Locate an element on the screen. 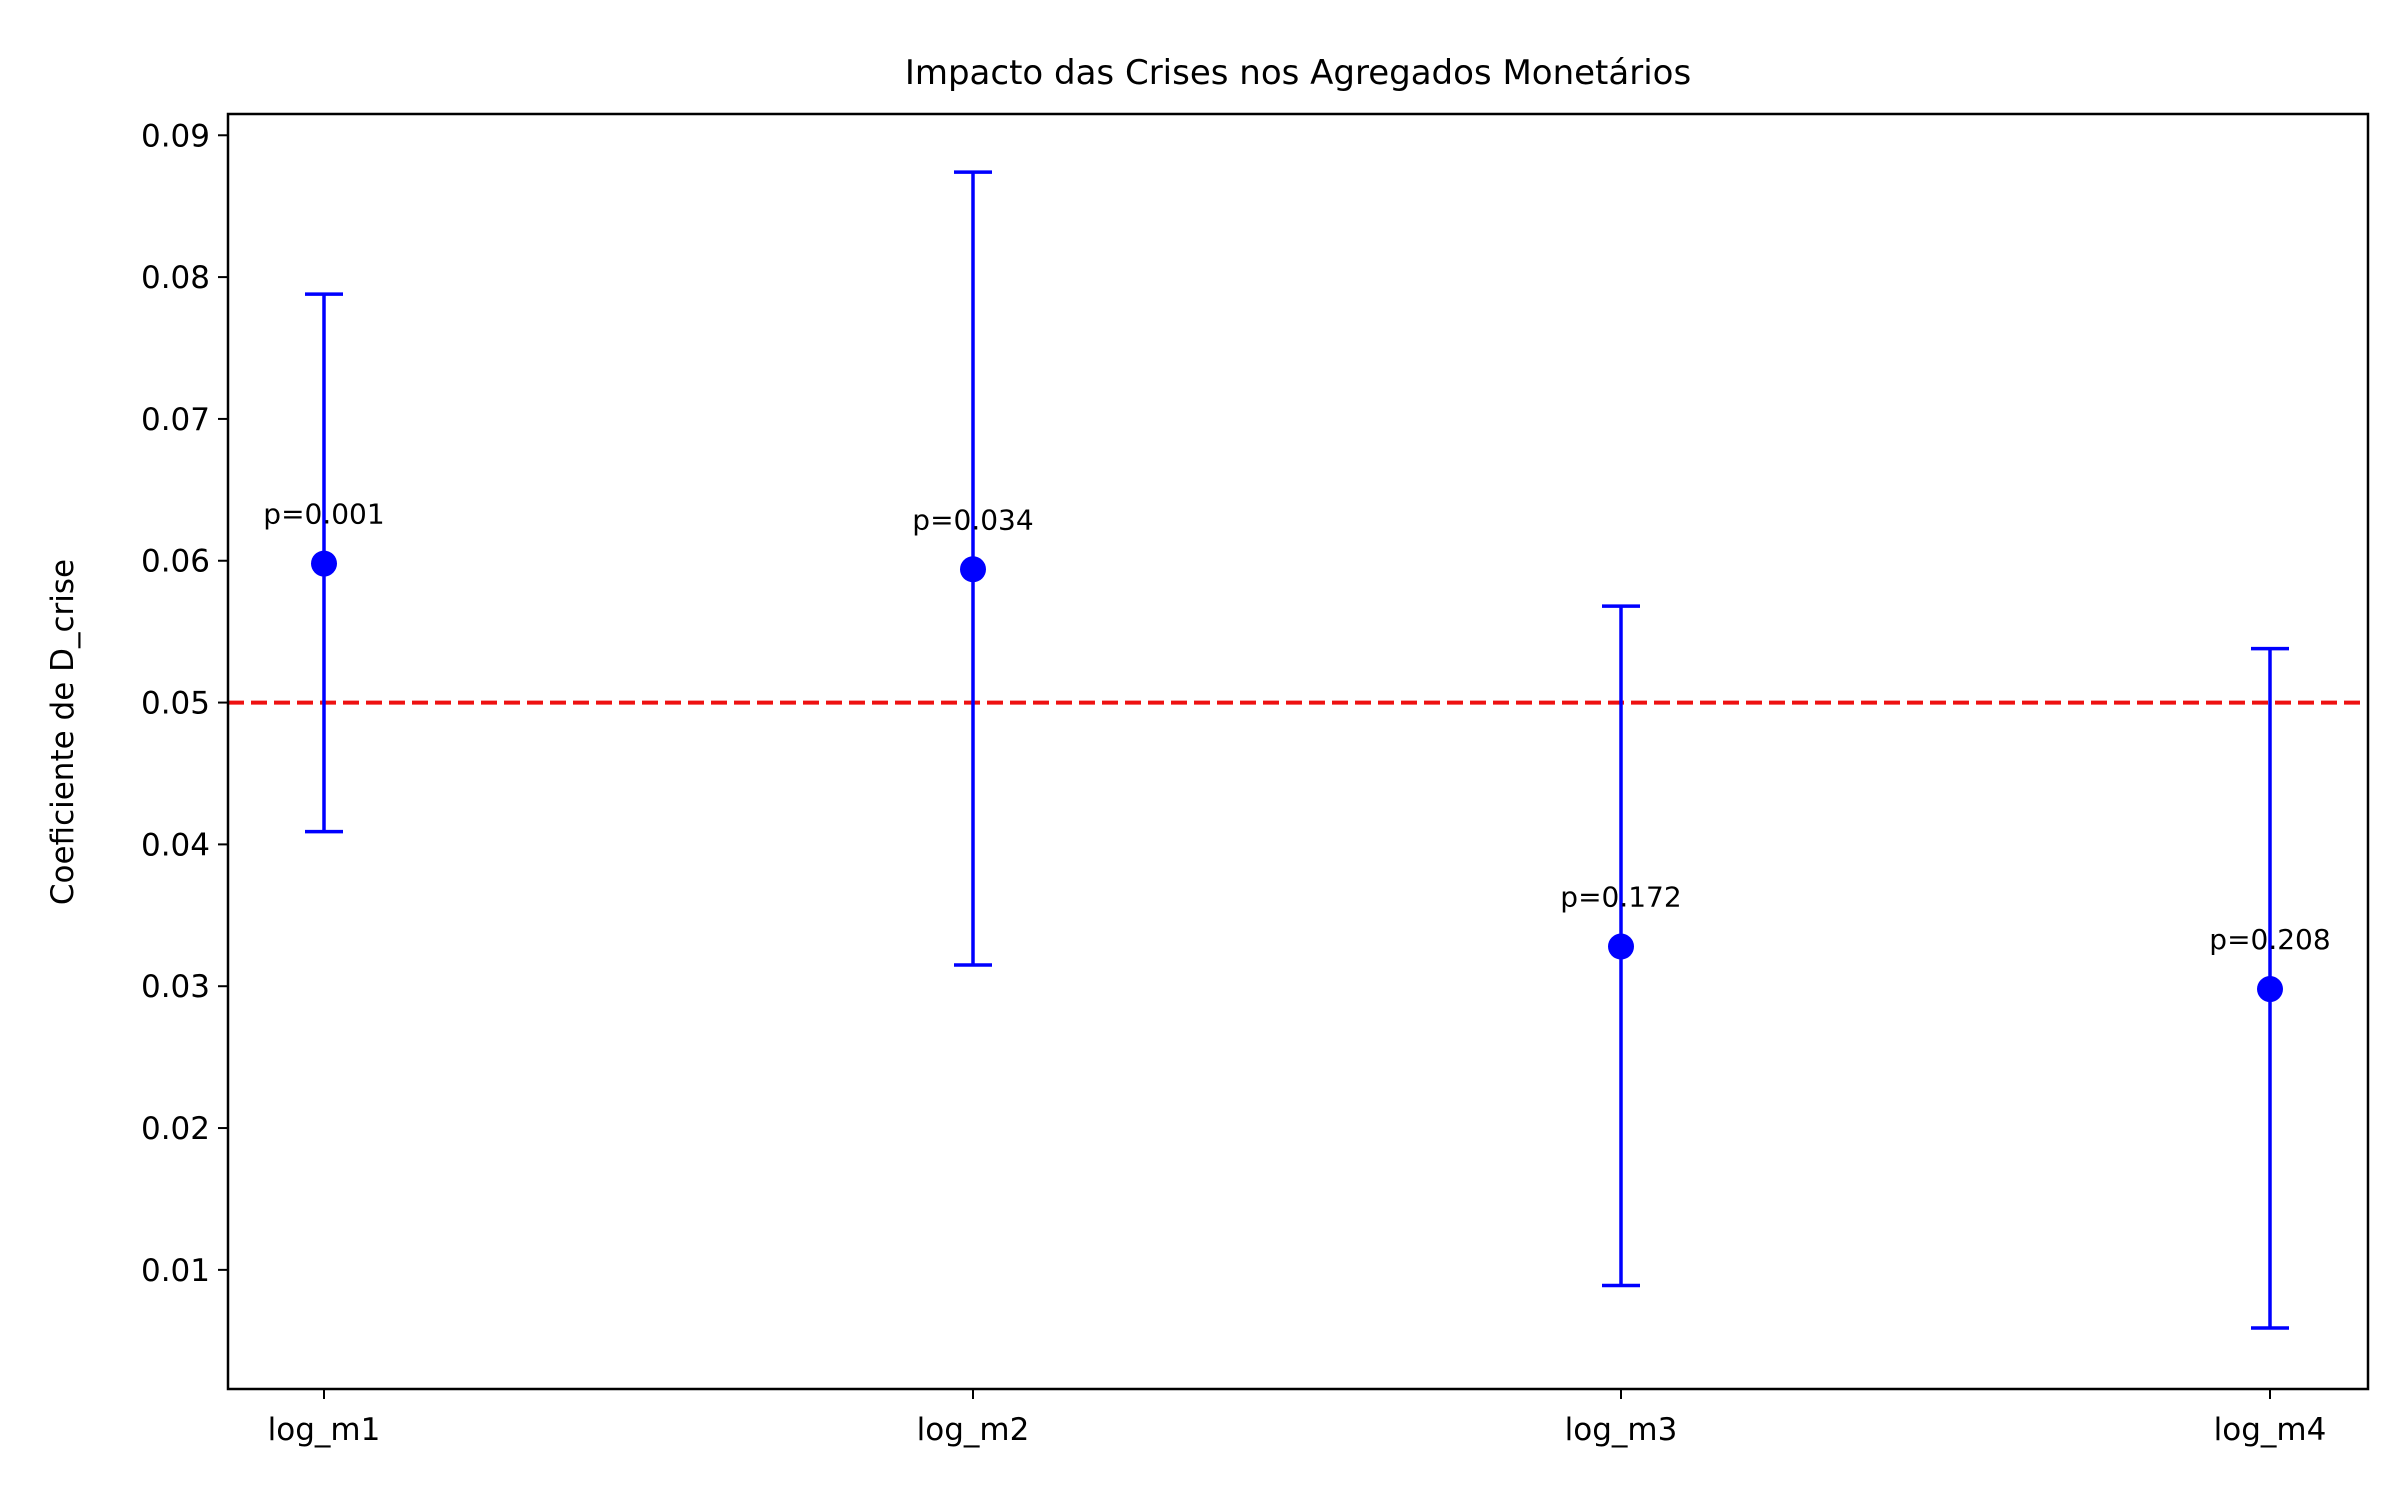 The height and width of the screenshot is (1500, 2400). x-tick-label-1: log_m2 is located at coordinates (973, 1430).